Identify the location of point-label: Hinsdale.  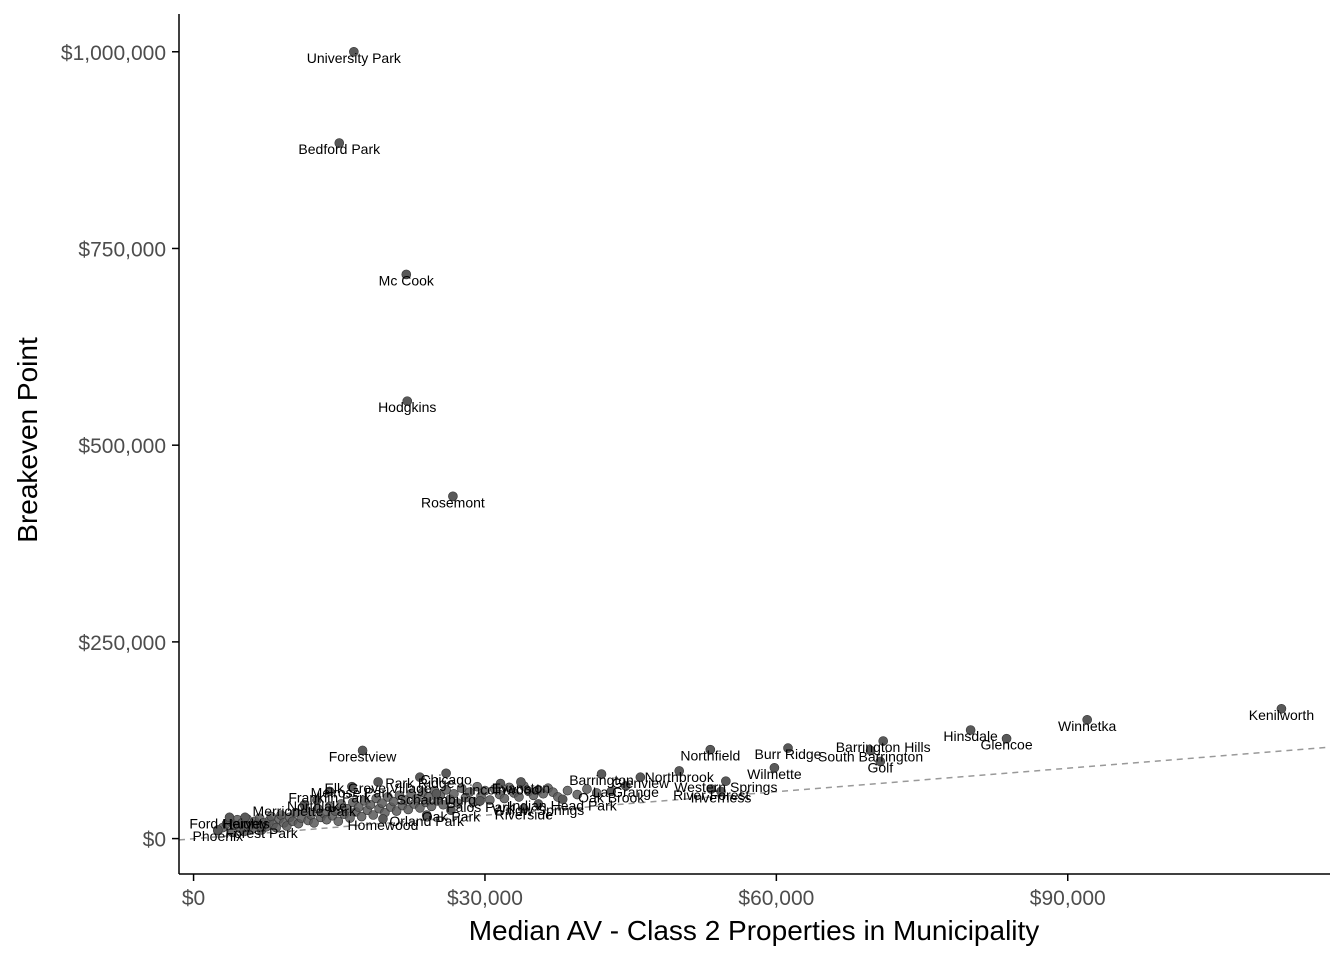
(970, 736).